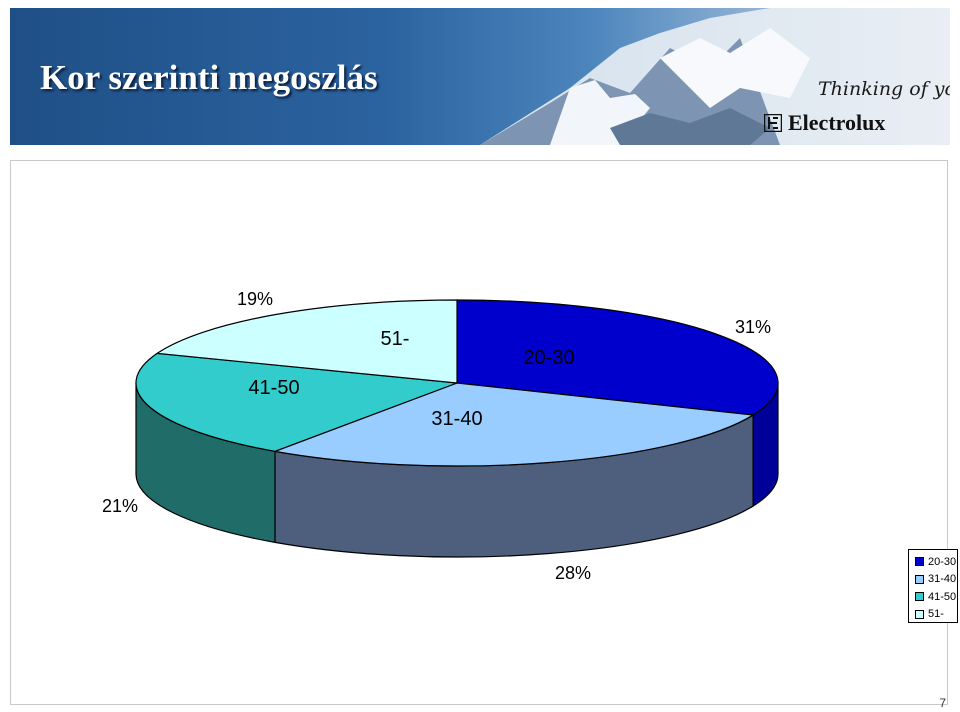 The height and width of the screenshot is (712, 960). I want to click on slice-label-20-30: 20-30, so click(548, 358).